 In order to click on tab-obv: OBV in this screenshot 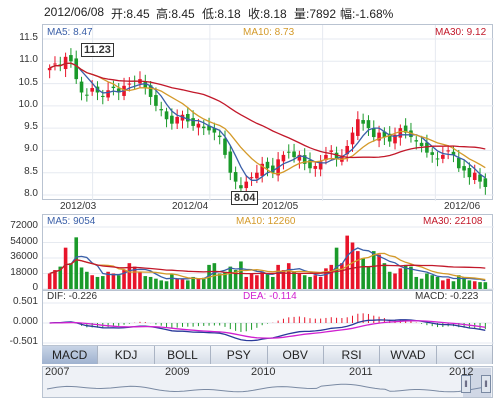, I will do `click(295, 355)`.